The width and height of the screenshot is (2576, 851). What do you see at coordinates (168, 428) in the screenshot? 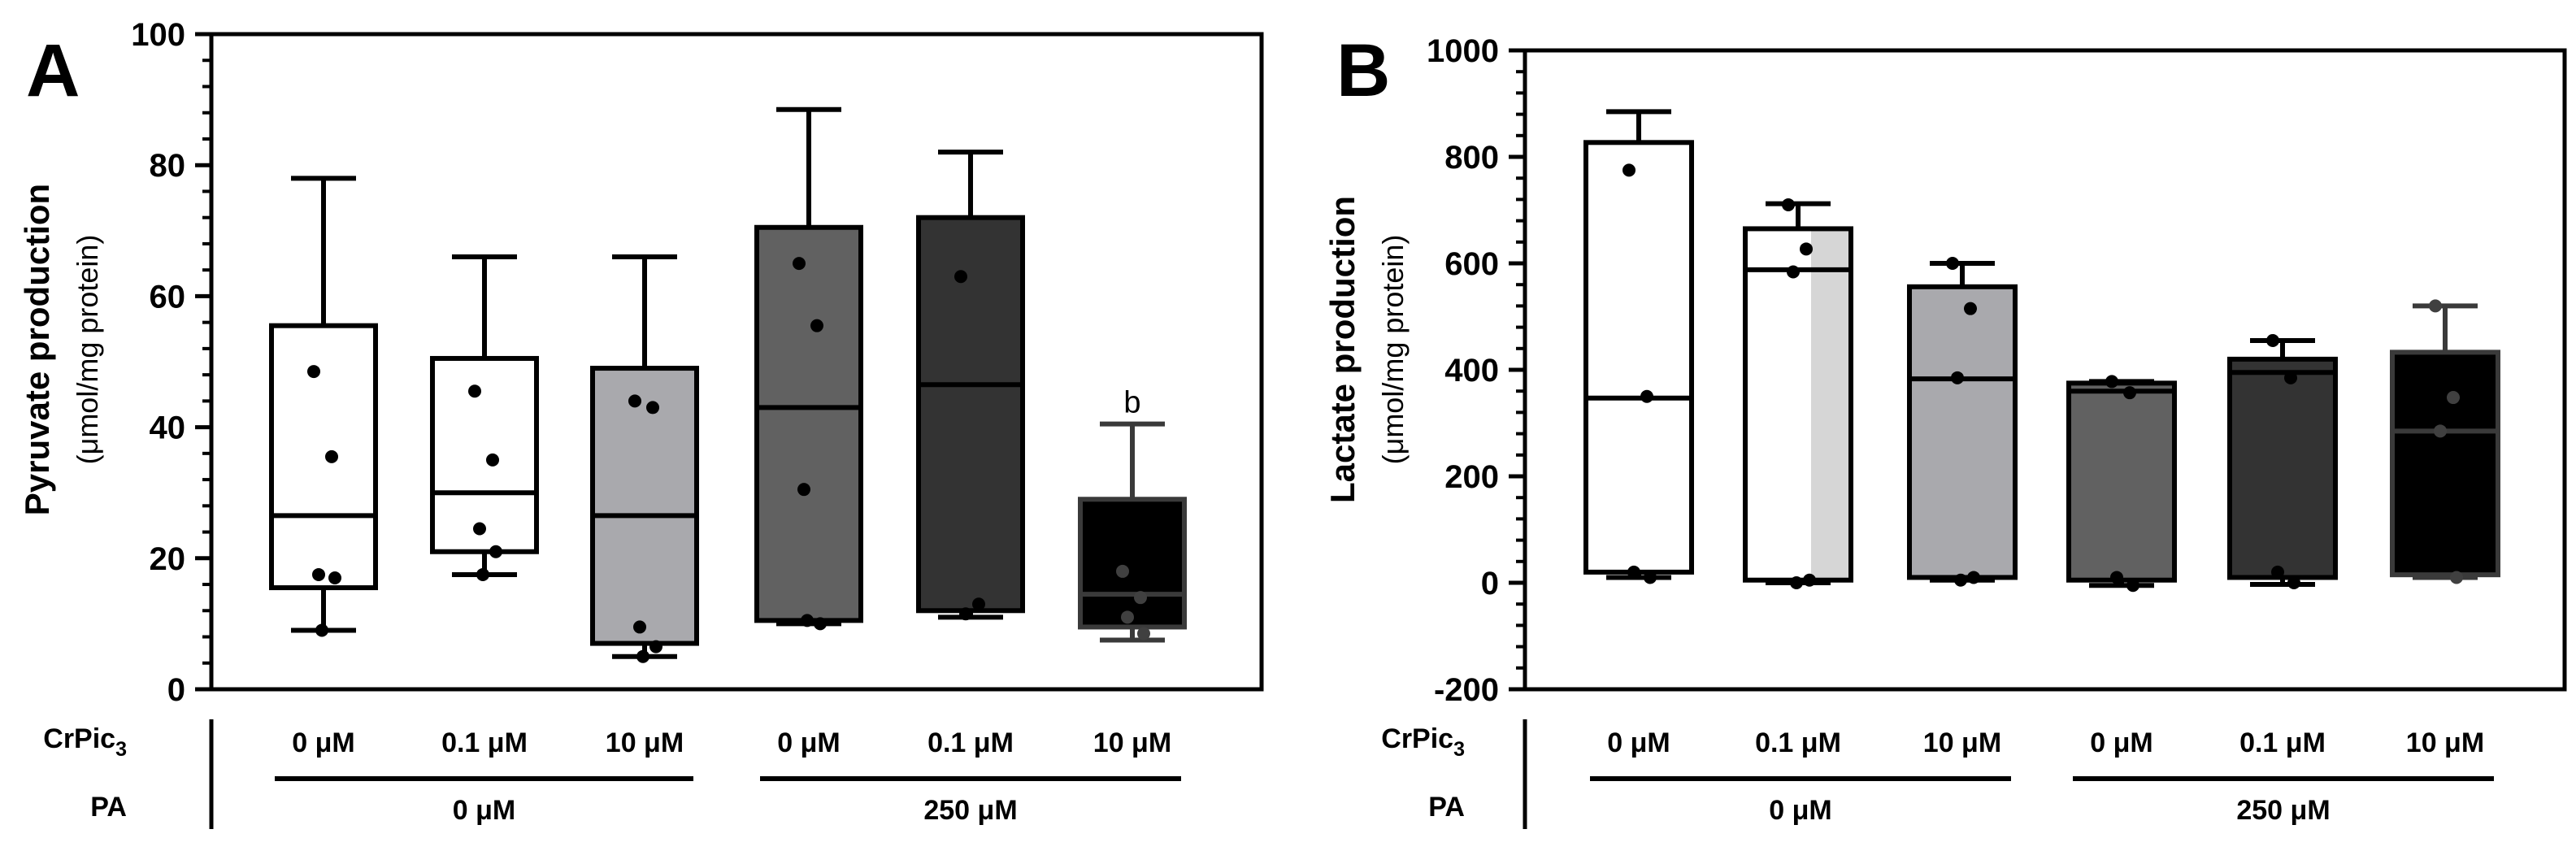
I see `y-tick-label: 40` at bounding box center [168, 428].